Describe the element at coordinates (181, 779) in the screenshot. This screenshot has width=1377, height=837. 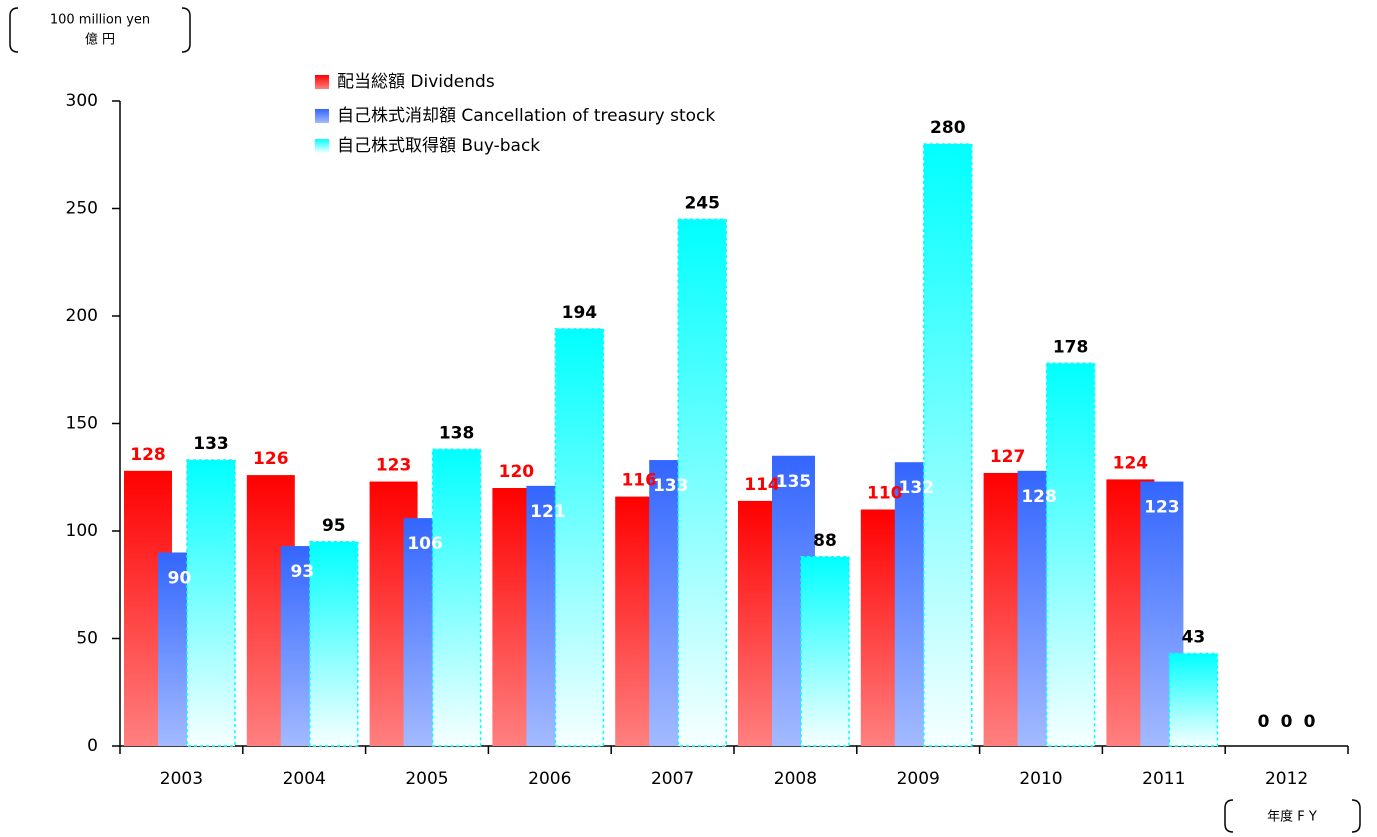
I see `x-tick-label: 2003` at that location.